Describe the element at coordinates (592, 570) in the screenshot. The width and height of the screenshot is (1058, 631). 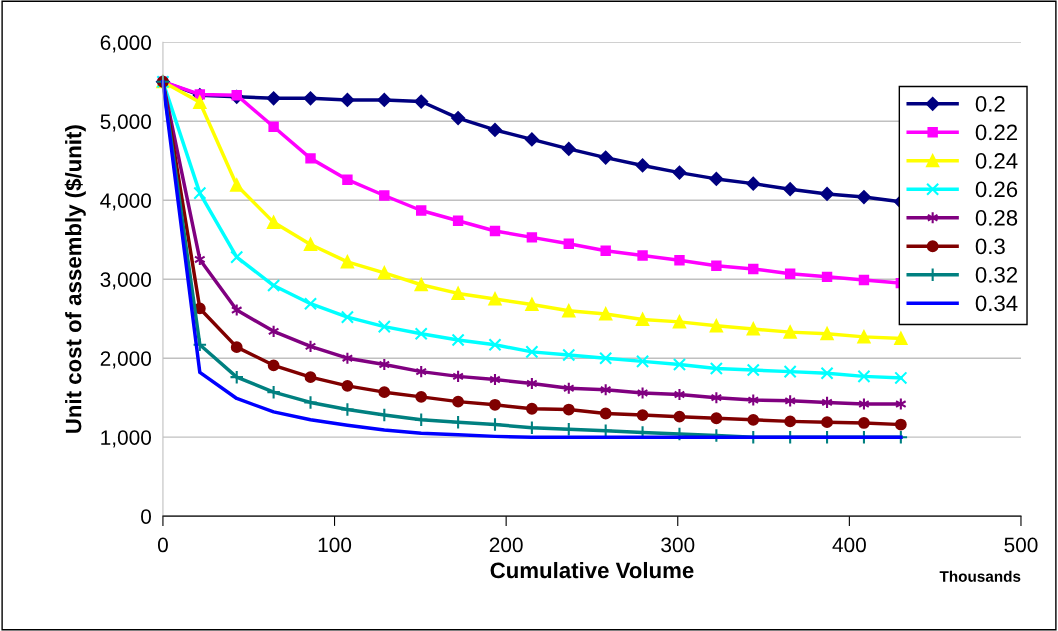
I see `x-axis-title: Cumulative Volume` at that location.